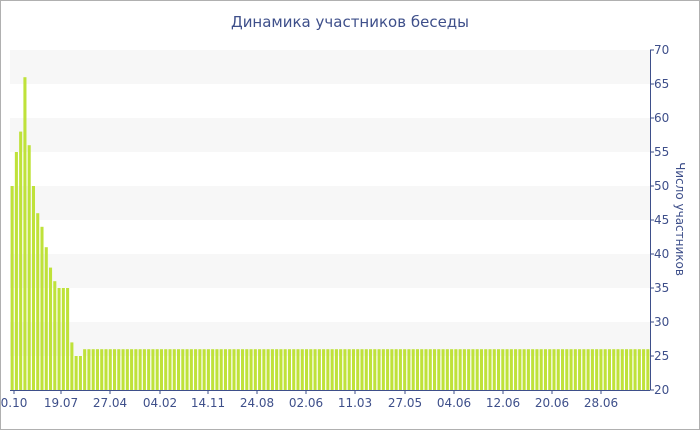 The width and height of the screenshot is (700, 430). What do you see at coordinates (661, 186) in the screenshot?
I see `y-tick-label: 50` at bounding box center [661, 186].